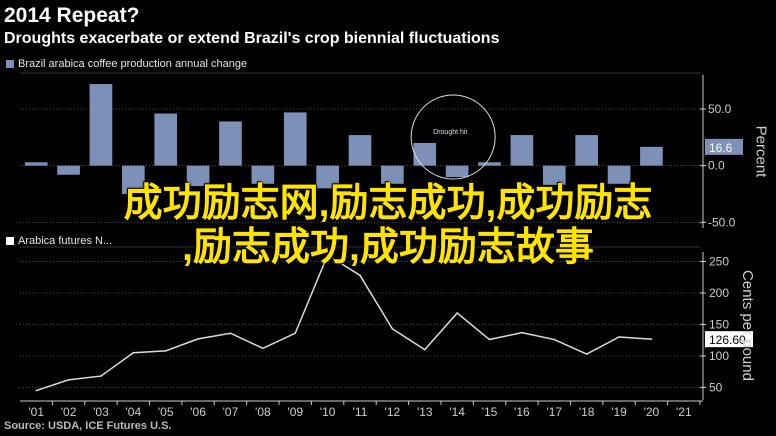 The width and height of the screenshot is (776, 436). Describe the element at coordinates (388, 247) in the screenshot. I see `overlay-watermark-line2: ,励志成功,成功励志故事` at that location.